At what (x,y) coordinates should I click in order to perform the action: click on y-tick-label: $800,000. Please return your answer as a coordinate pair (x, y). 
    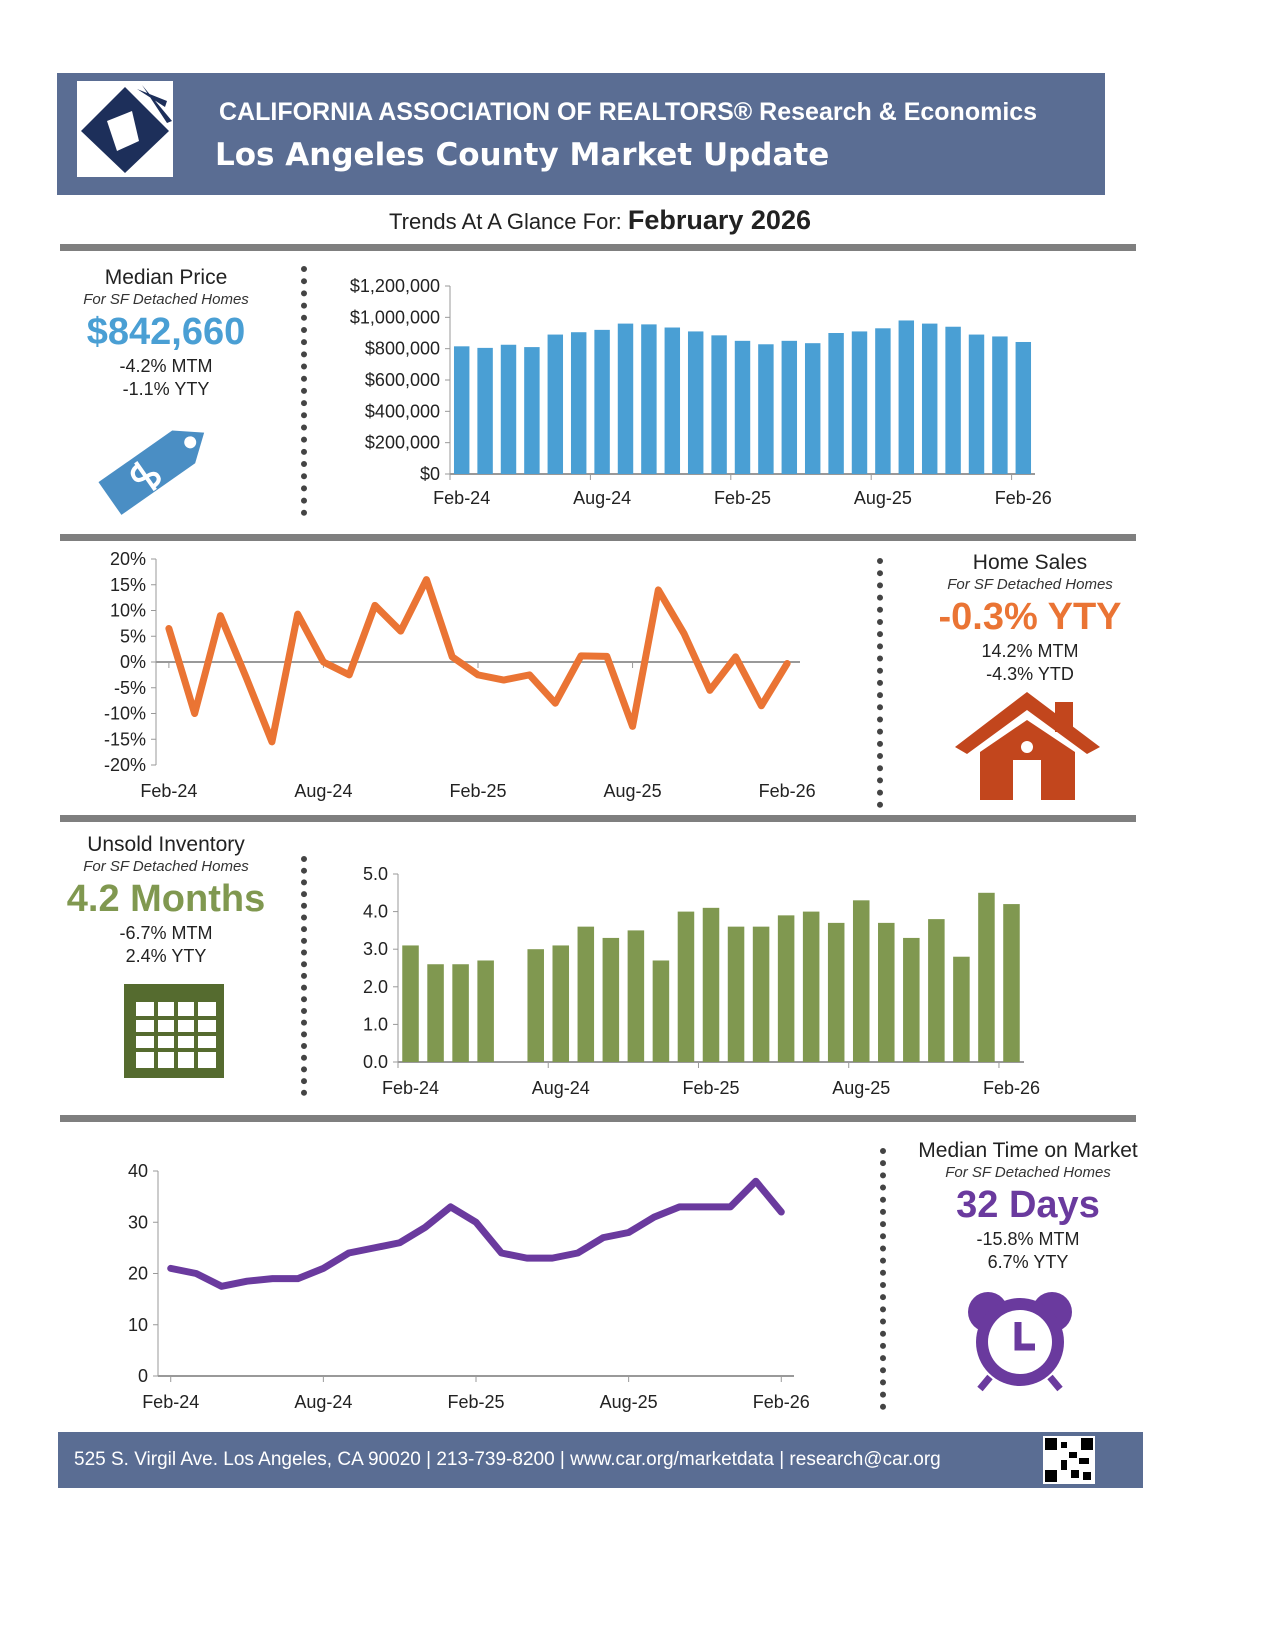
    Looking at the image, I should click on (402, 349).